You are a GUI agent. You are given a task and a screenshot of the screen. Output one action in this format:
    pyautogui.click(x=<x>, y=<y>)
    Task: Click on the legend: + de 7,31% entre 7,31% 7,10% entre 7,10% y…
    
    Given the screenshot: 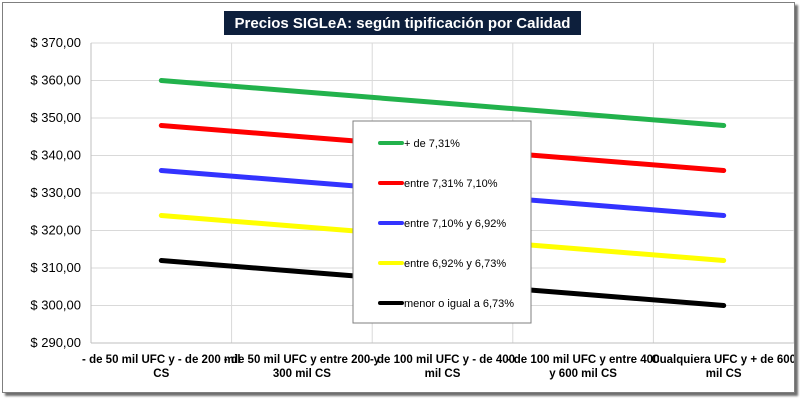 What is the action you would take?
    pyautogui.click(x=442, y=222)
    